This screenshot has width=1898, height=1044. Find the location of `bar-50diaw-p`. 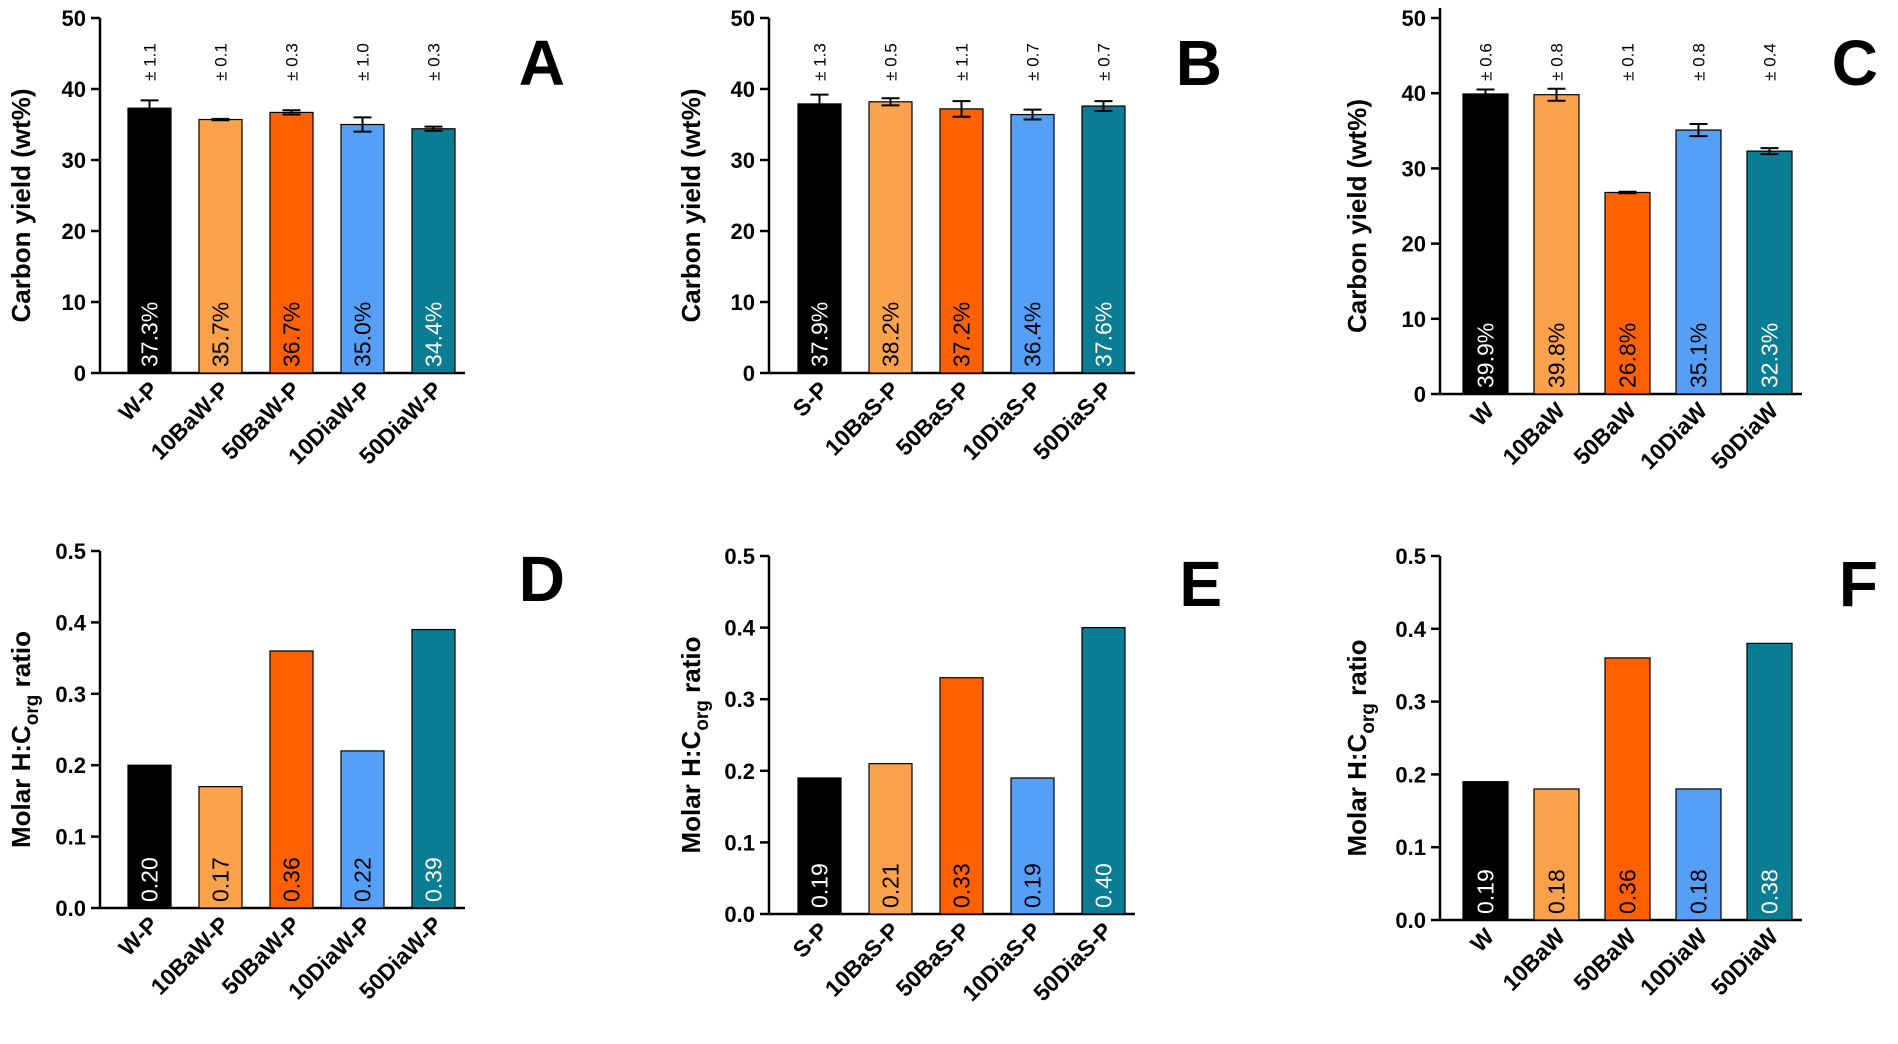

bar-50diaw-p is located at coordinates (433, 251).